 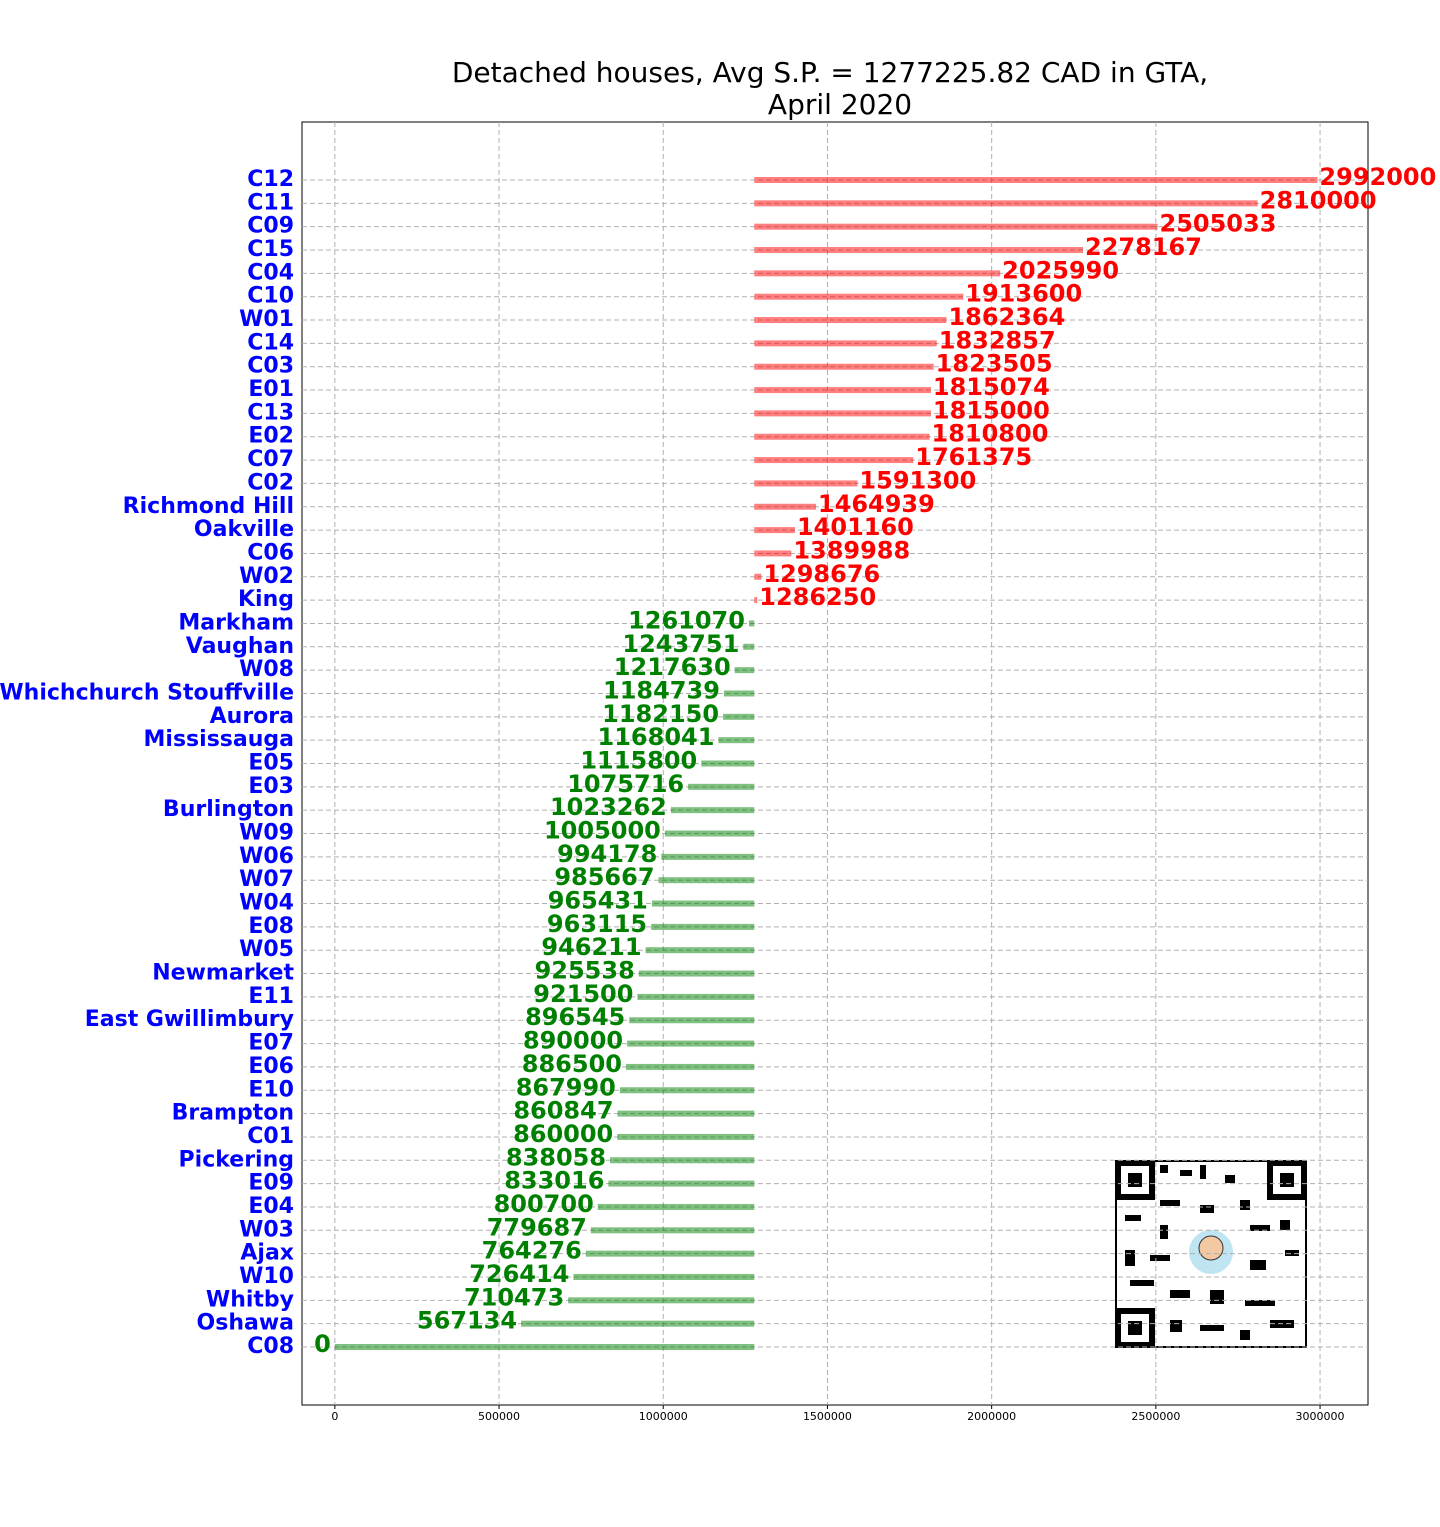 I want to click on value-label: 985667, so click(x=604, y=877).